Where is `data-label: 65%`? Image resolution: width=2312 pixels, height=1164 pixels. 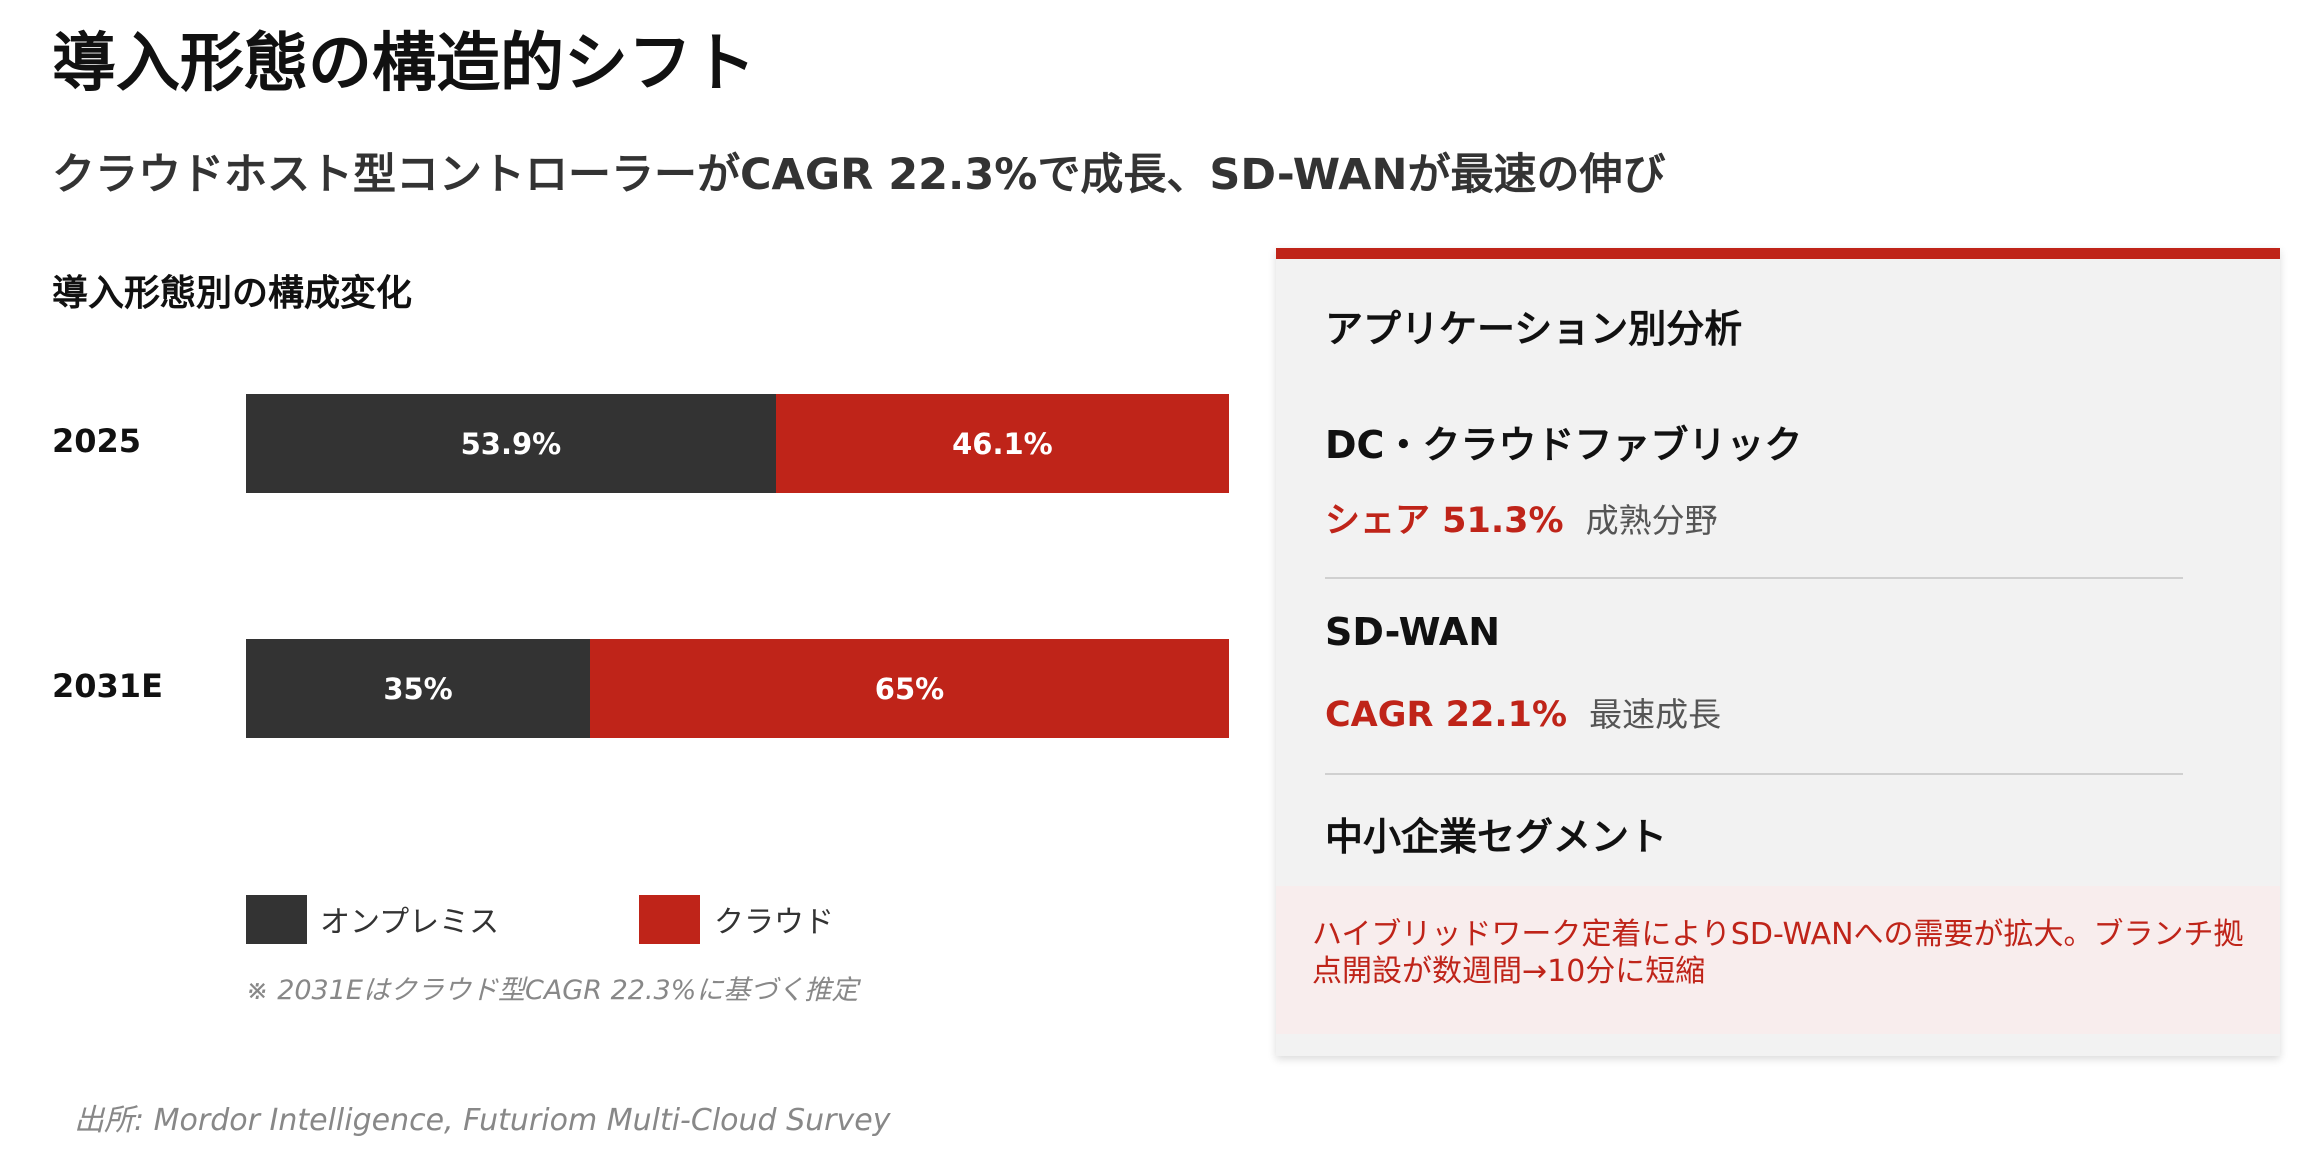 data-label: 65% is located at coordinates (909, 688).